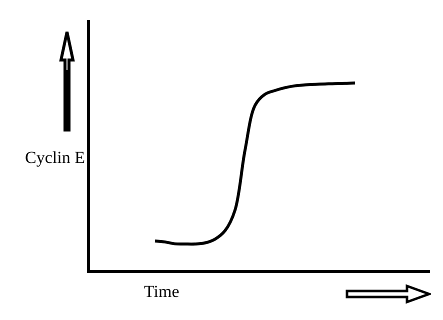  What do you see at coordinates (55, 157) in the screenshot?
I see `y-axis-title: Cyclin E` at bounding box center [55, 157].